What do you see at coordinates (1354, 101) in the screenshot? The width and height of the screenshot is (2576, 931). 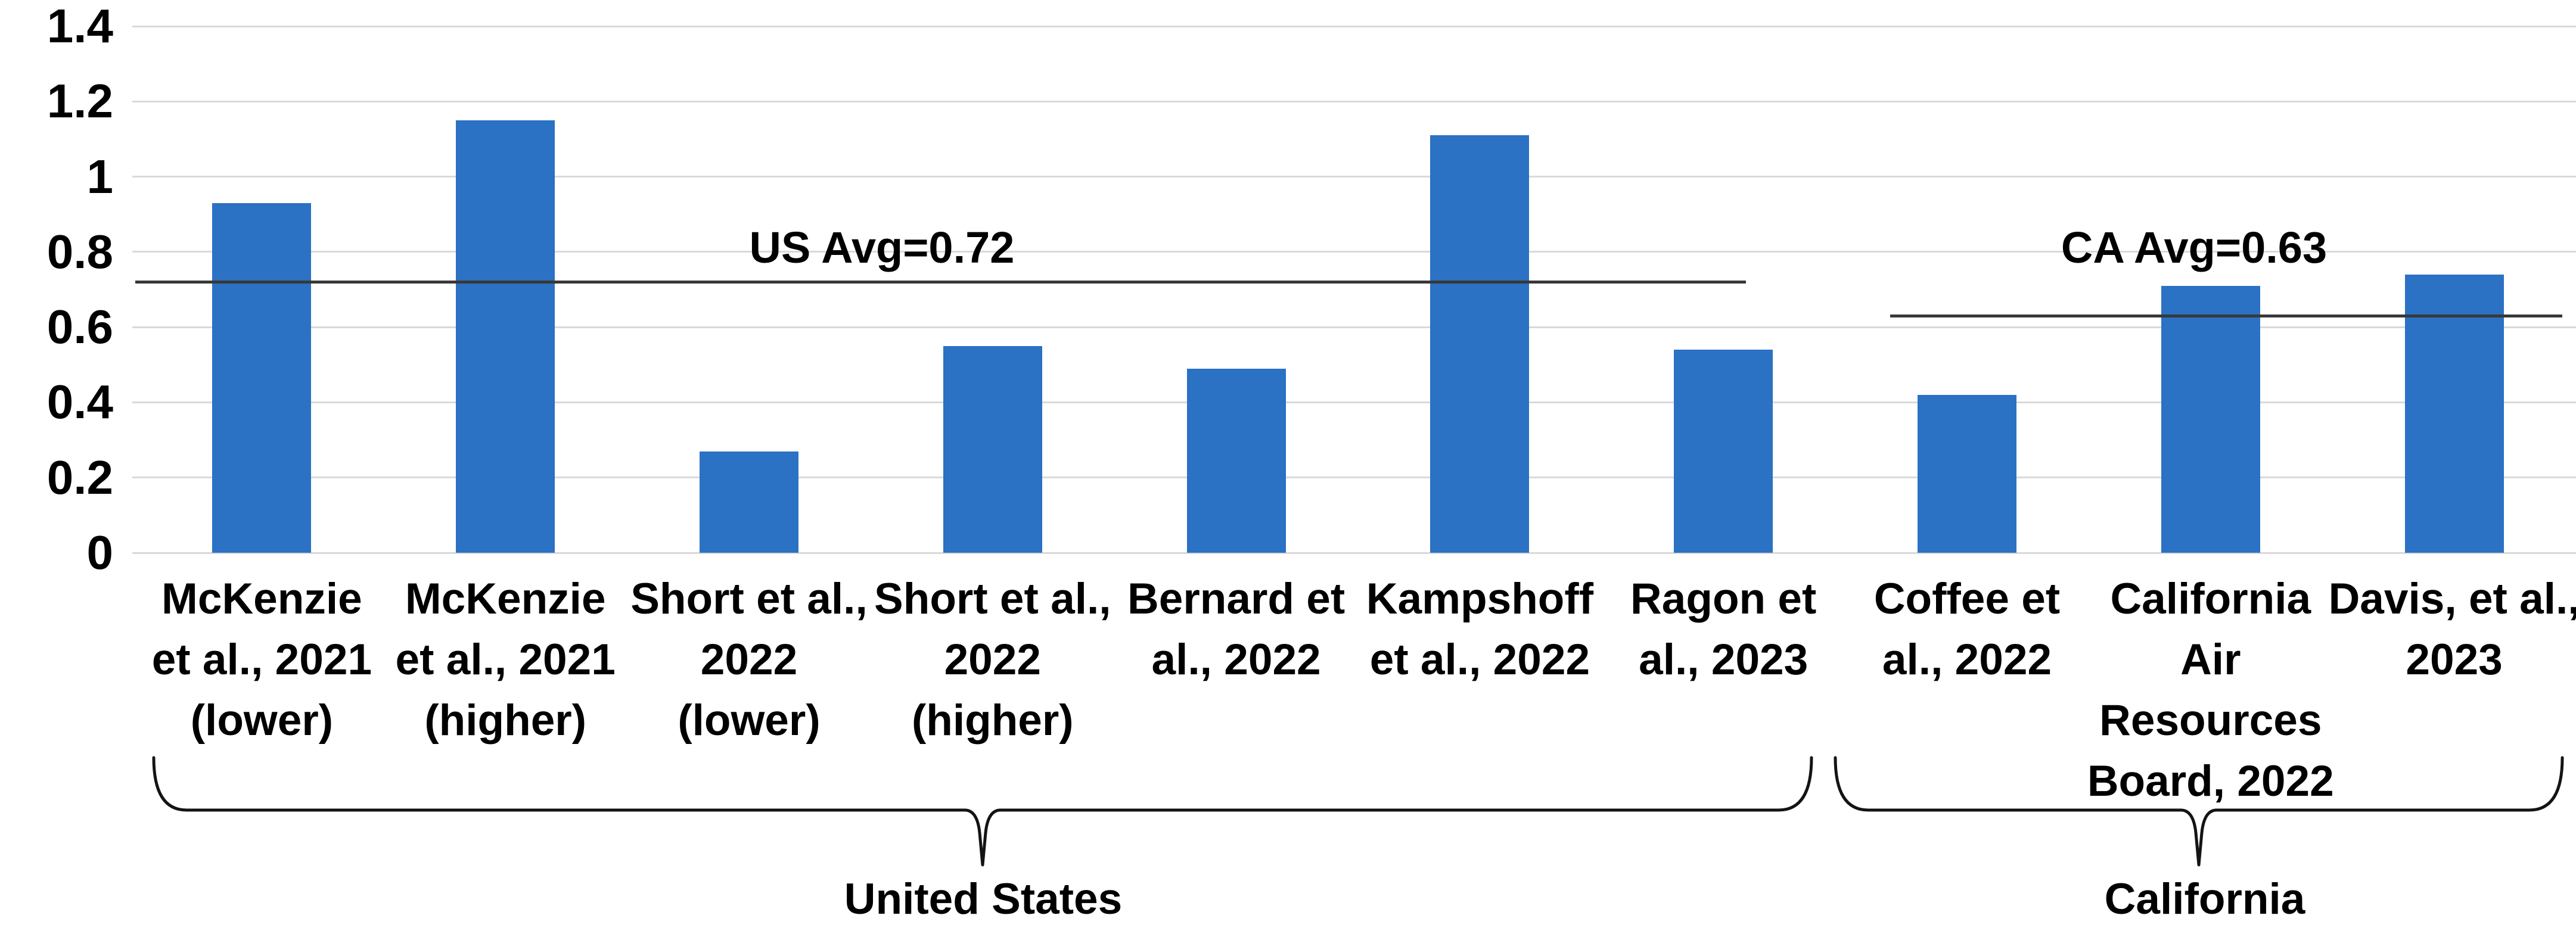 I see `gridline-y-1.2` at bounding box center [1354, 101].